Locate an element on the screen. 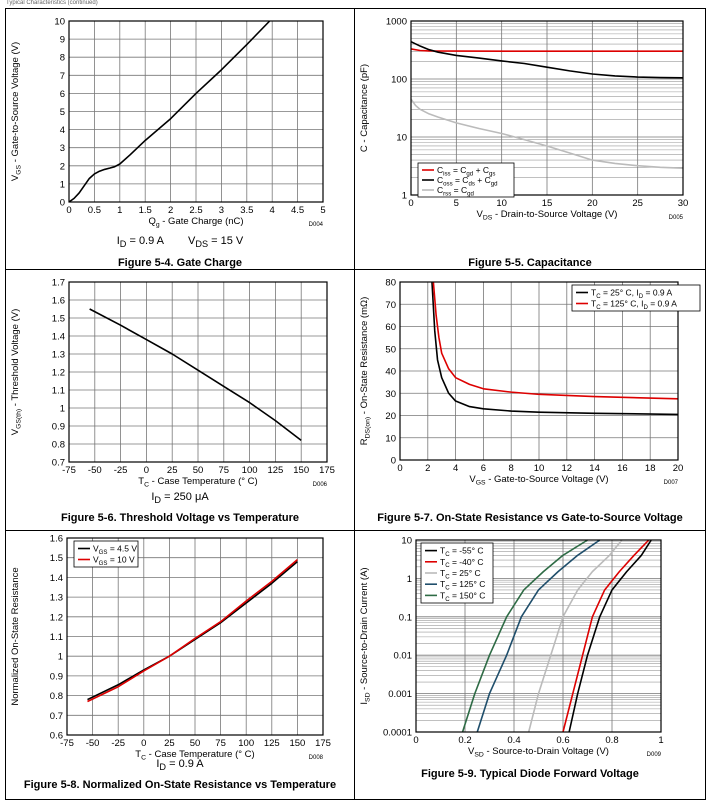 The height and width of the screenshot is (804, 711). text-span: g is located at coordinates (158, 225).